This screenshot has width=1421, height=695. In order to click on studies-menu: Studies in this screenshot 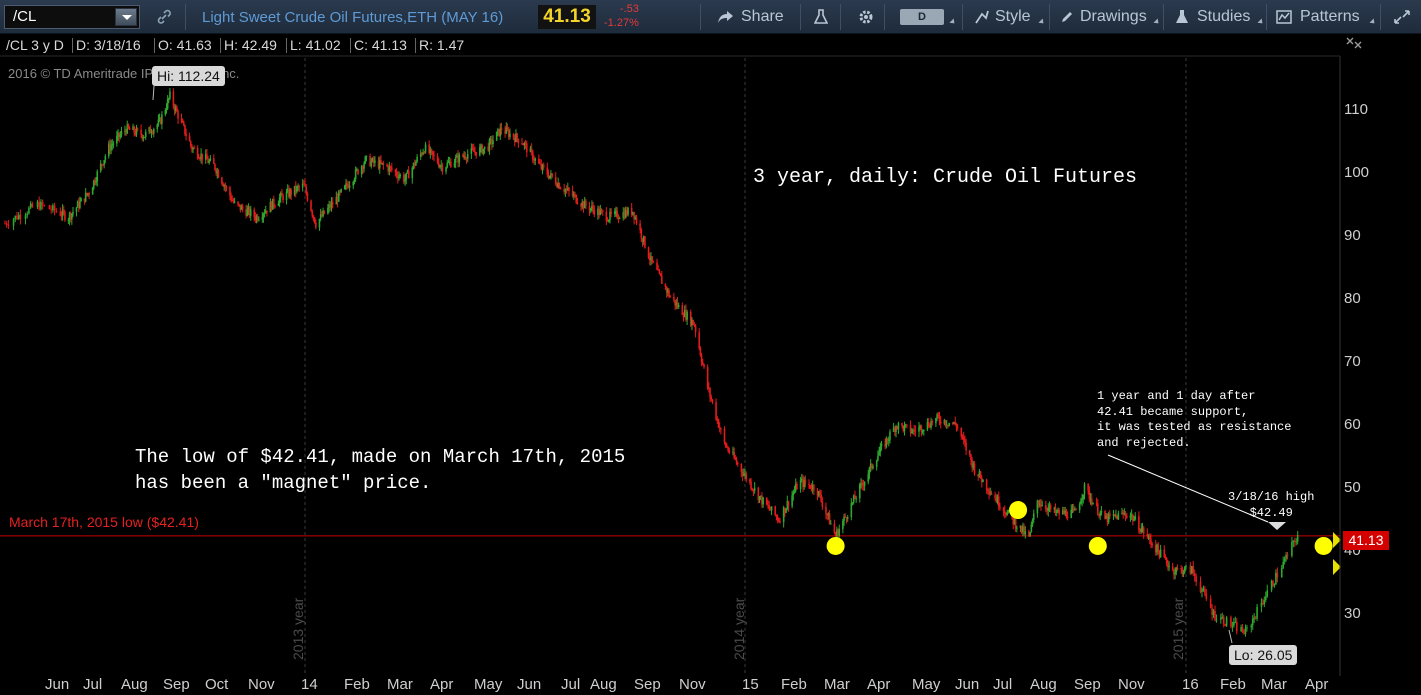, I will do `click(1212, 17)`.